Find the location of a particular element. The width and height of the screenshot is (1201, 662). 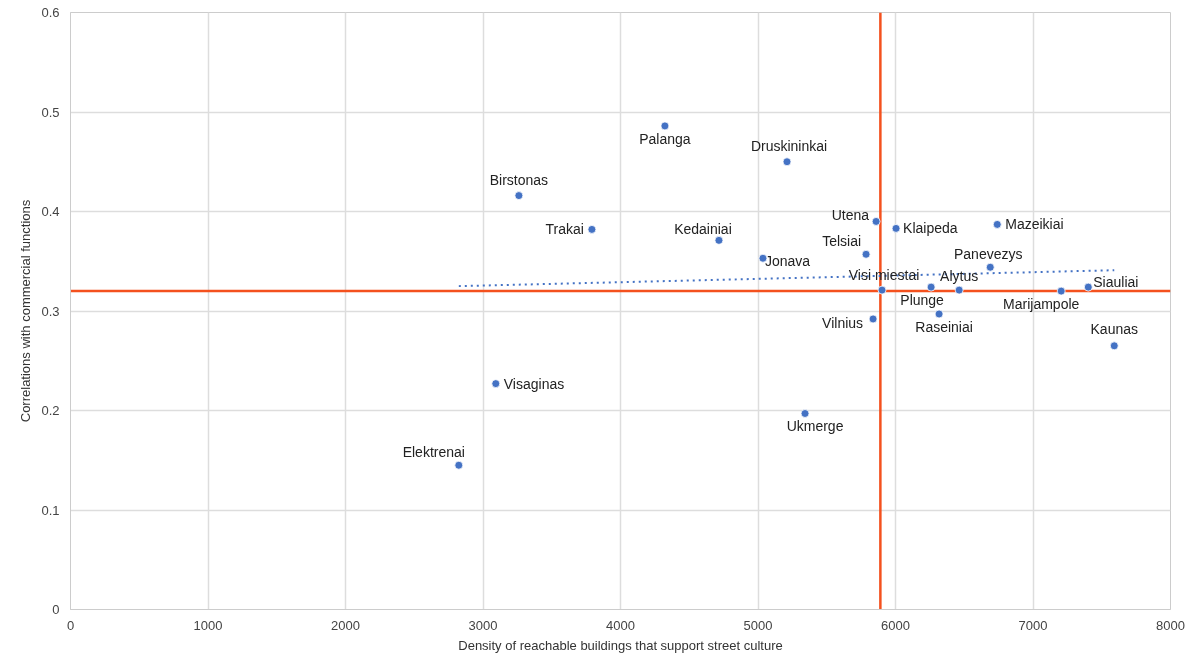

annotation: Alytus is located at coordinates (959, 276).